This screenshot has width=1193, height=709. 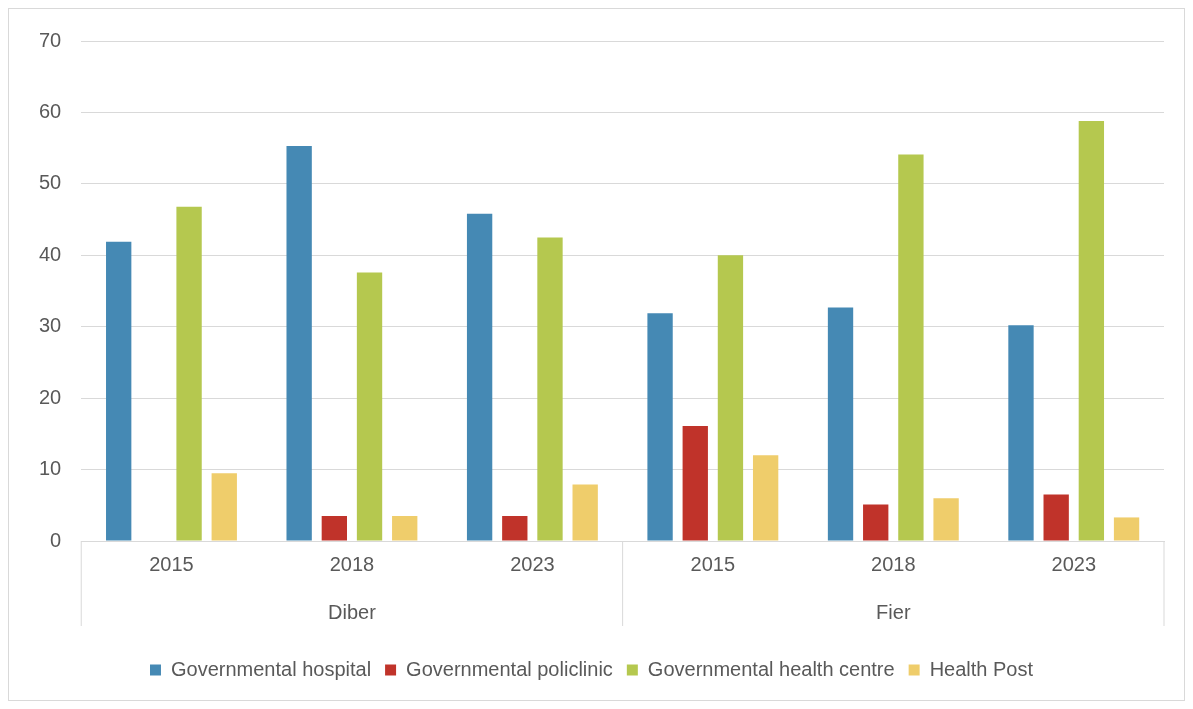 I want to click on legend-label: Health Post, so click(x=981, y=668).